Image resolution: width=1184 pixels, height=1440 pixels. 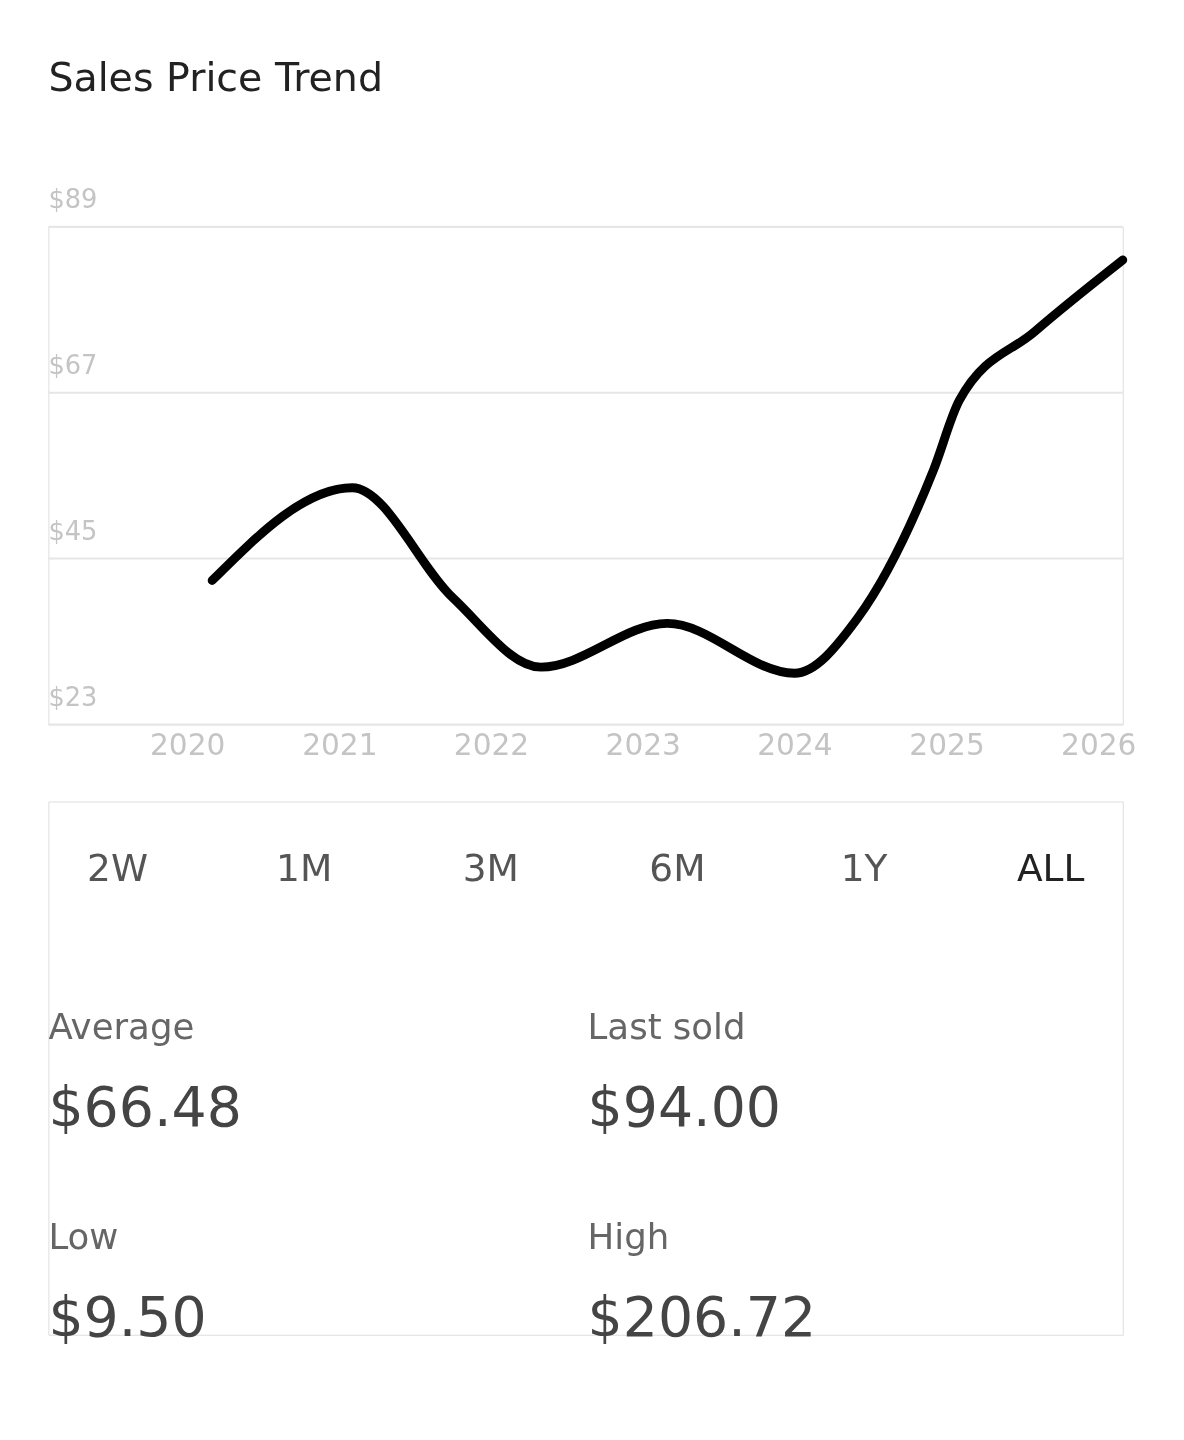 What do you see at coordinates (677, 868) in the screenshot?
I see `text: 6M` at bounding box center [677, 868].